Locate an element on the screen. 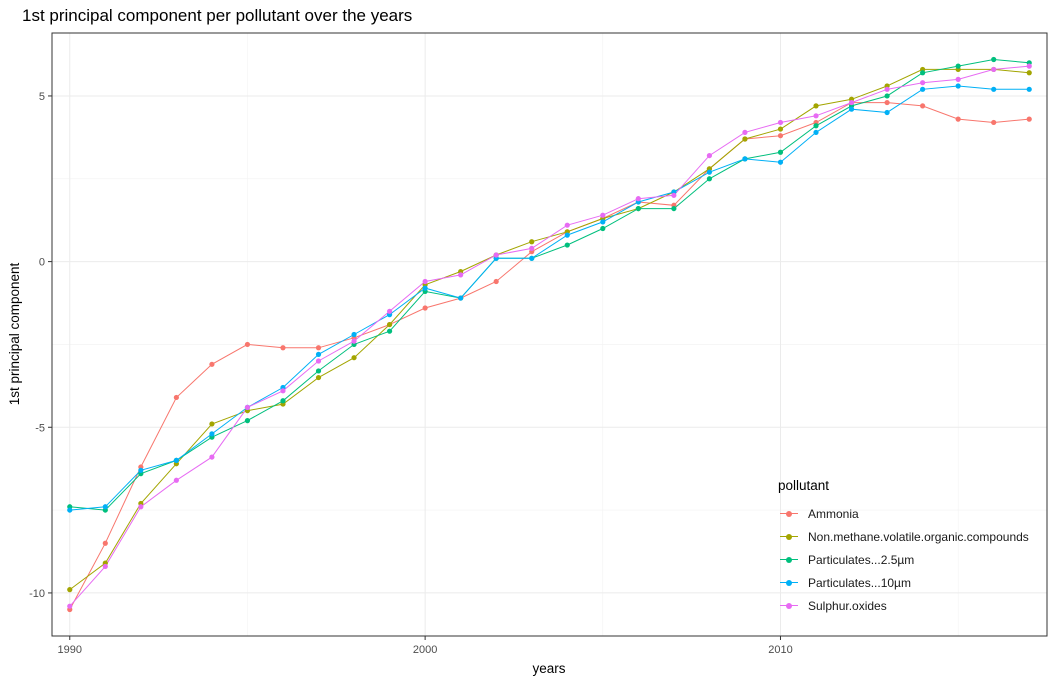  legend-item-sulphur-oxides: Sulphur.oxides is located at coordinates (913, 605).